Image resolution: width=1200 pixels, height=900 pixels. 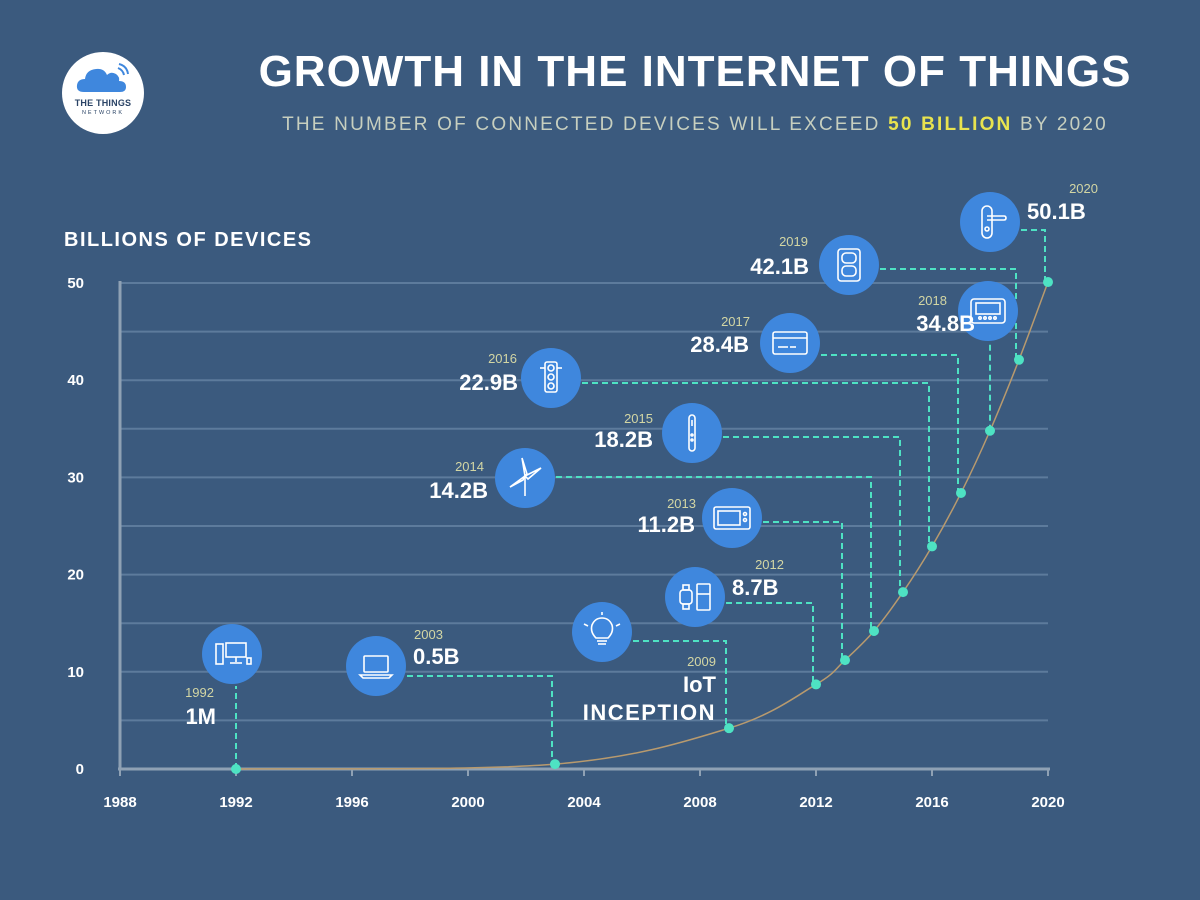 I want to click on logo-text-line2: NETWORK, so click(x=103, y=113).